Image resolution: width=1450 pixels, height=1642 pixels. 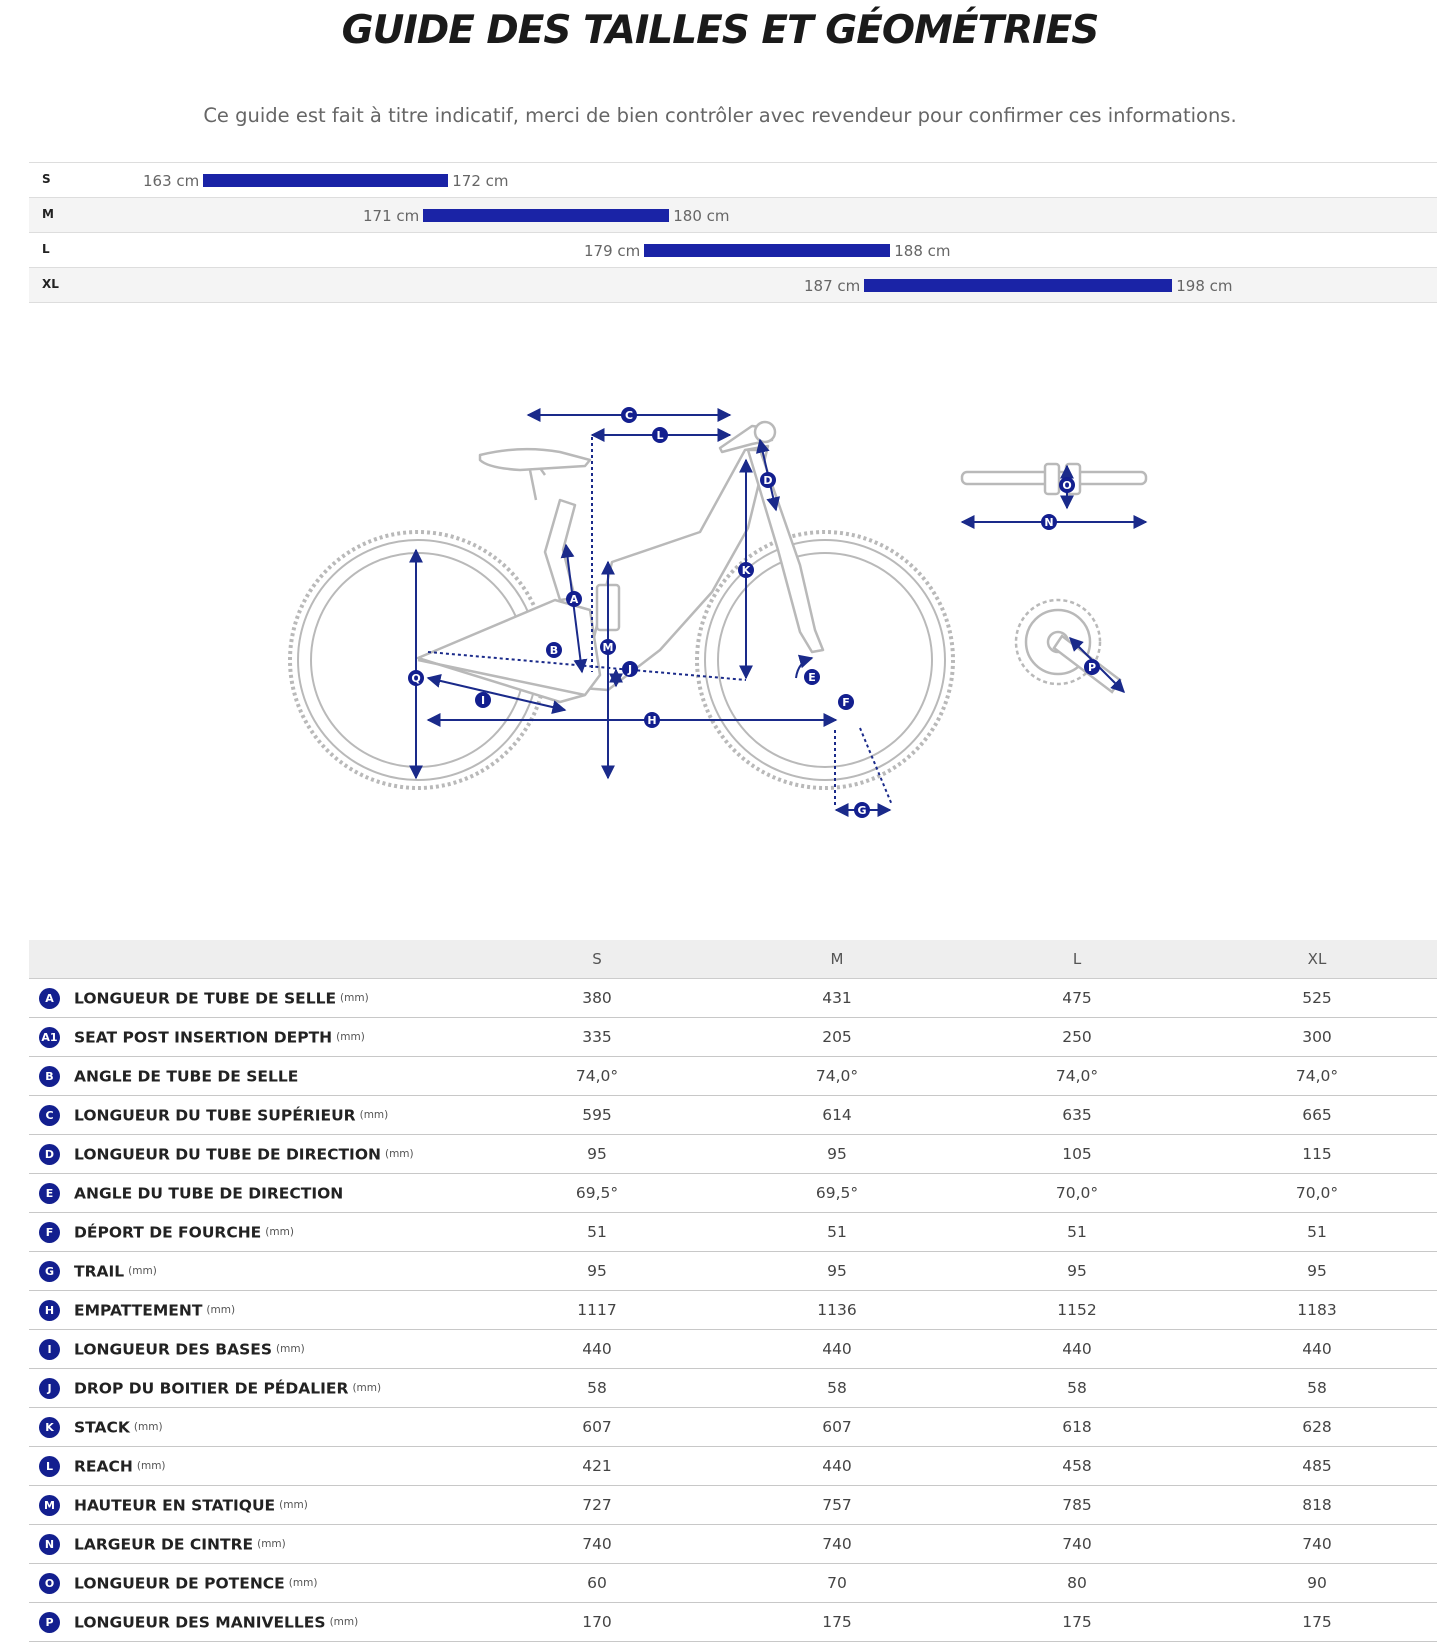 I want to click on parameter-name: STACK, so click(x=102, y=1427).